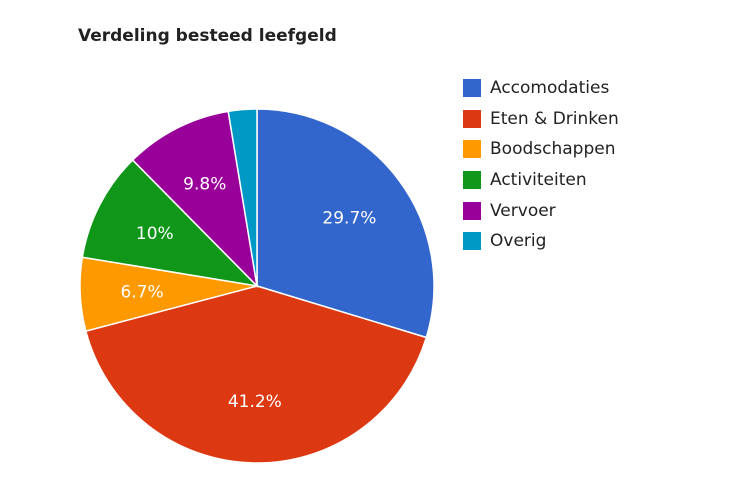 The height and width of the screenshot is (493, 740). I want to click on slice-label-1: 41.2%, so click(255, 402).